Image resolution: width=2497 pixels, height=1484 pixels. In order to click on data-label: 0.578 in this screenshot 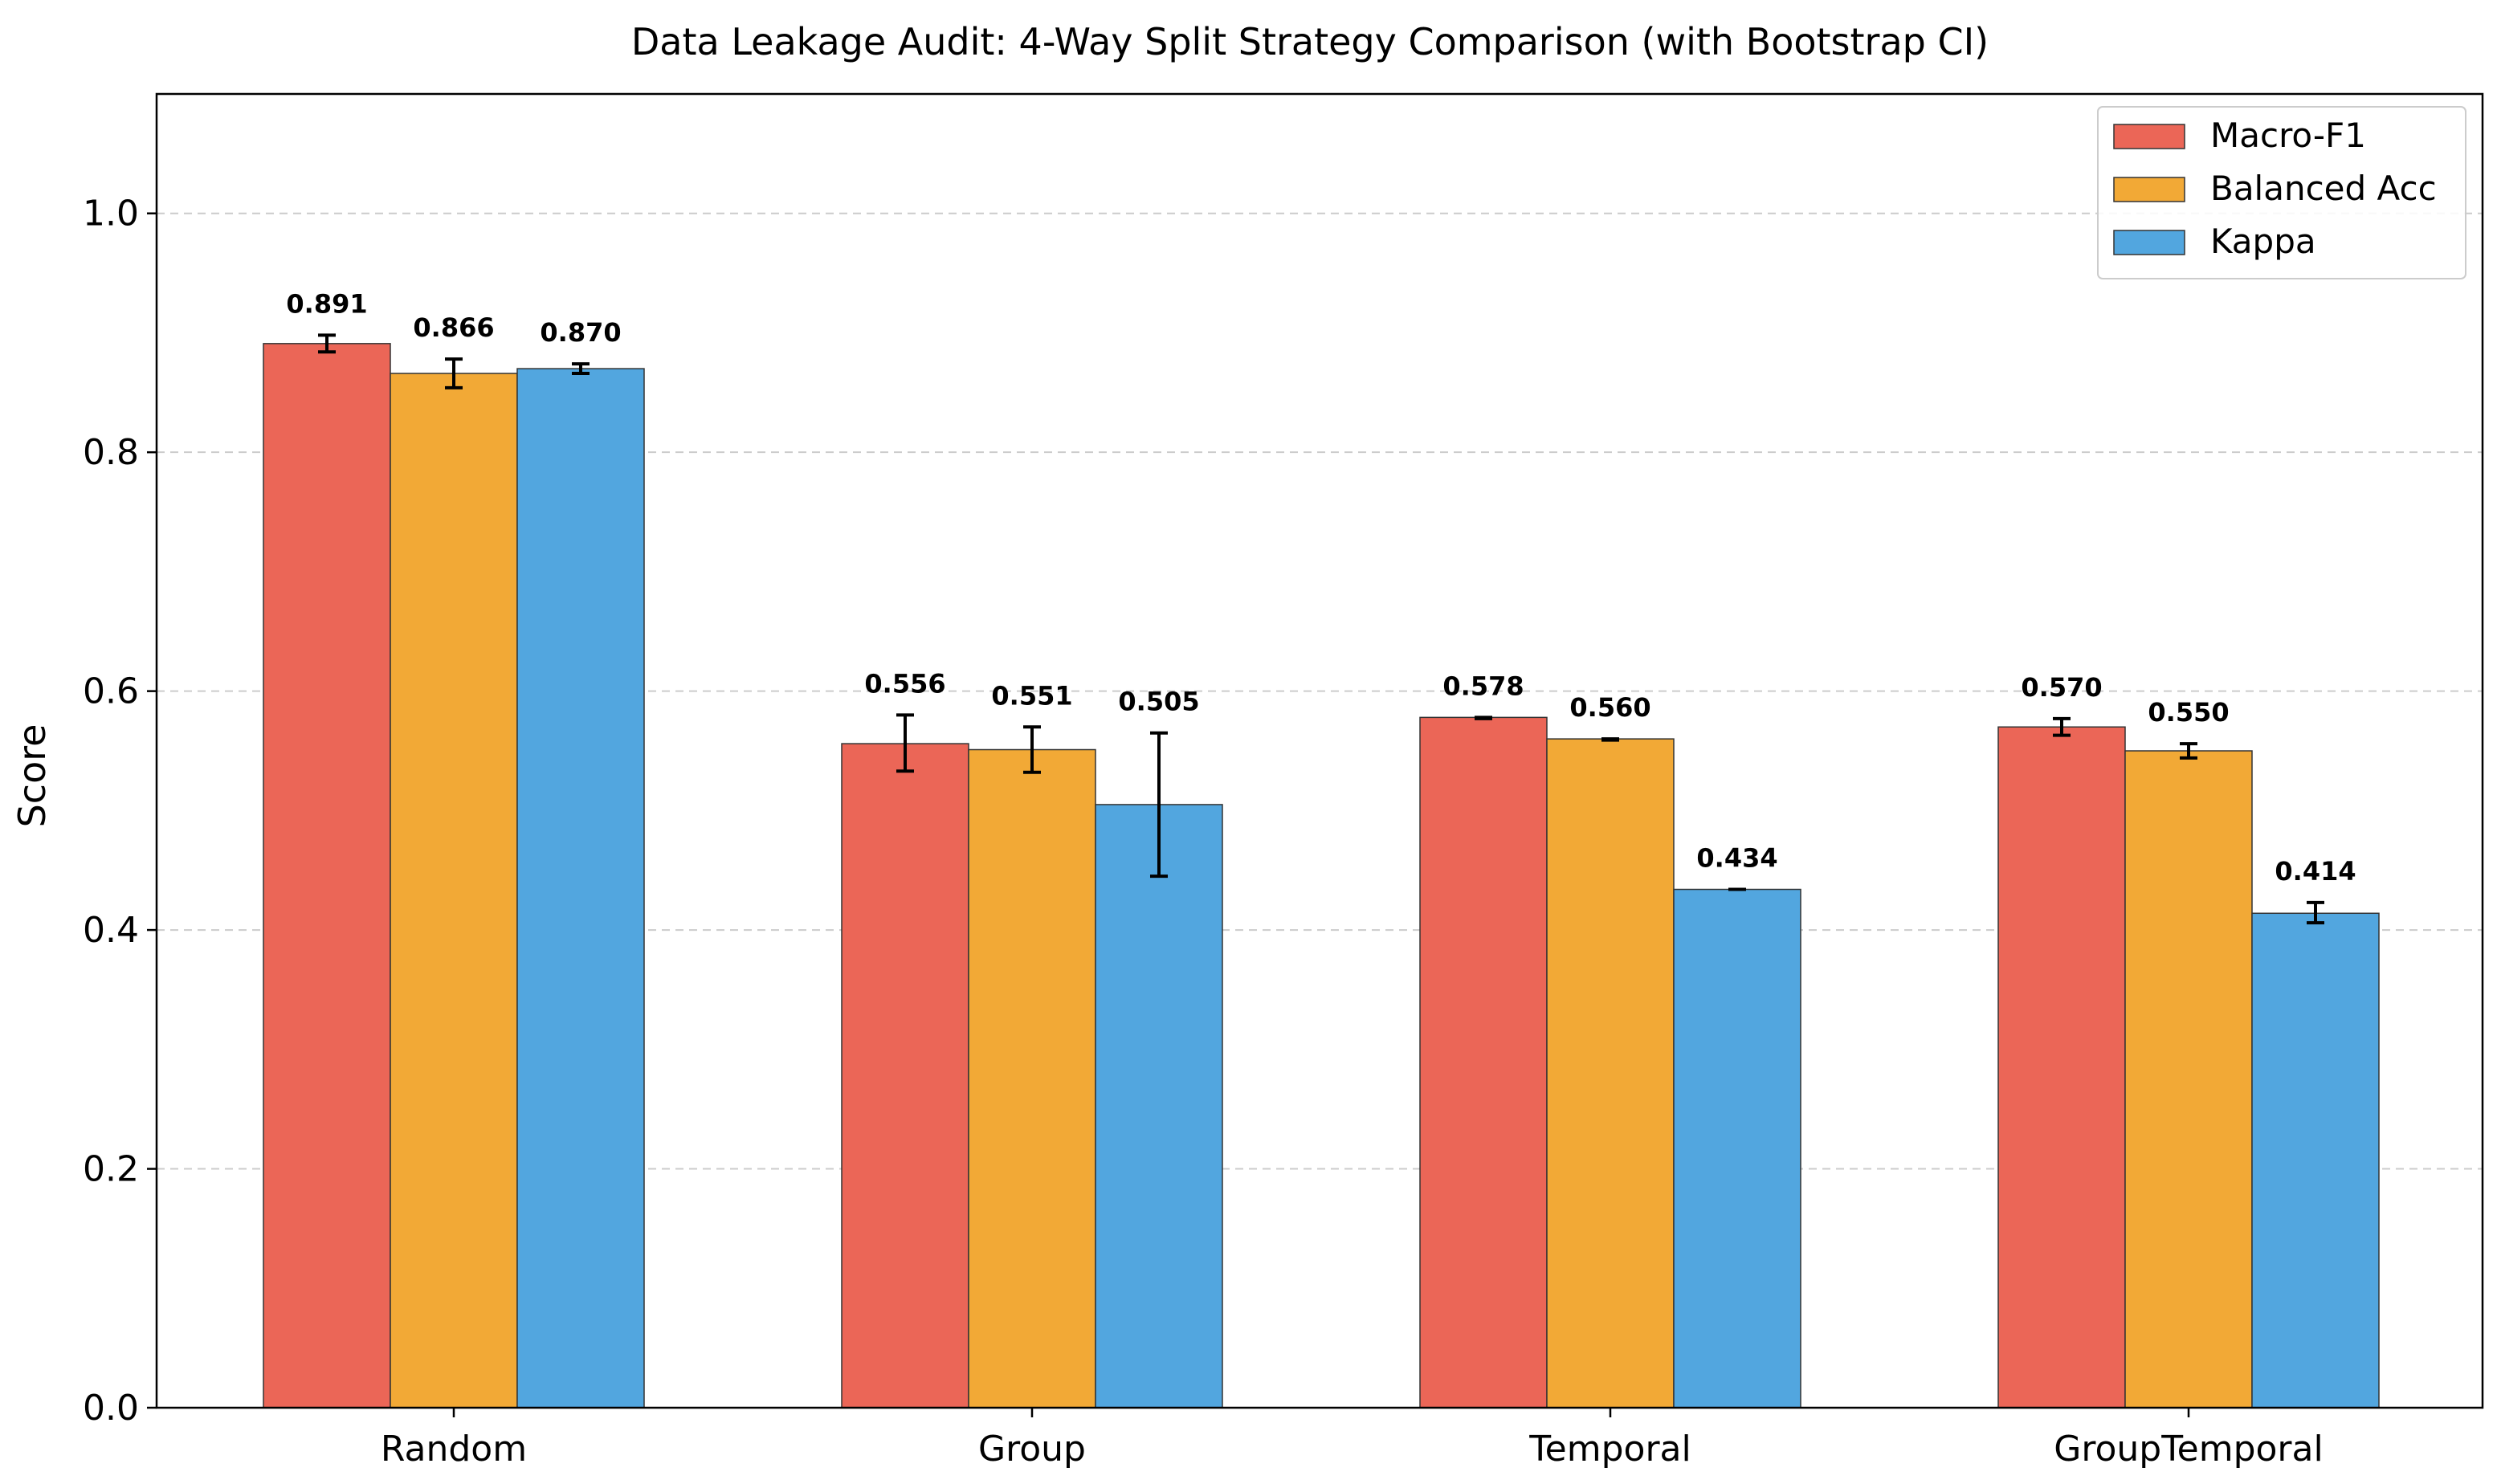, I will do `click(1483, 686)`.